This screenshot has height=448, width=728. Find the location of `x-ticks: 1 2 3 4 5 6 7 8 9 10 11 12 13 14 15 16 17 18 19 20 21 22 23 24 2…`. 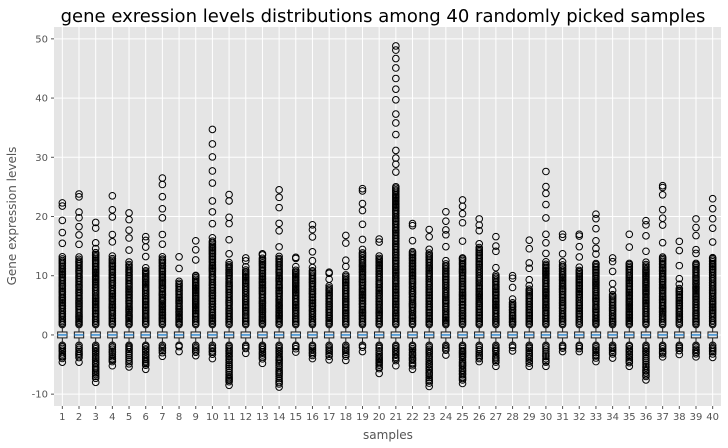

x-ticks: 1 2 3 4 5 6 7 8 9 10 11 12 13 14 15 16 17 18 19 20 21 22 23 24 2… is located at coordinates (389, 414).